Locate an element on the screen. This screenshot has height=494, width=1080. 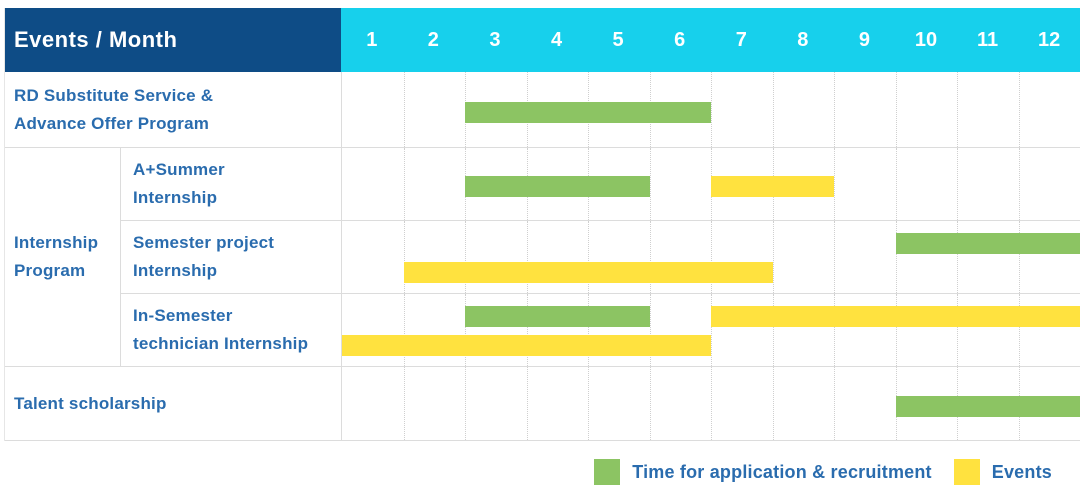
month-header-strip: 1 2 3 4 5 6 7 8 9 10 11 12 is located at coordinates (710, 40).